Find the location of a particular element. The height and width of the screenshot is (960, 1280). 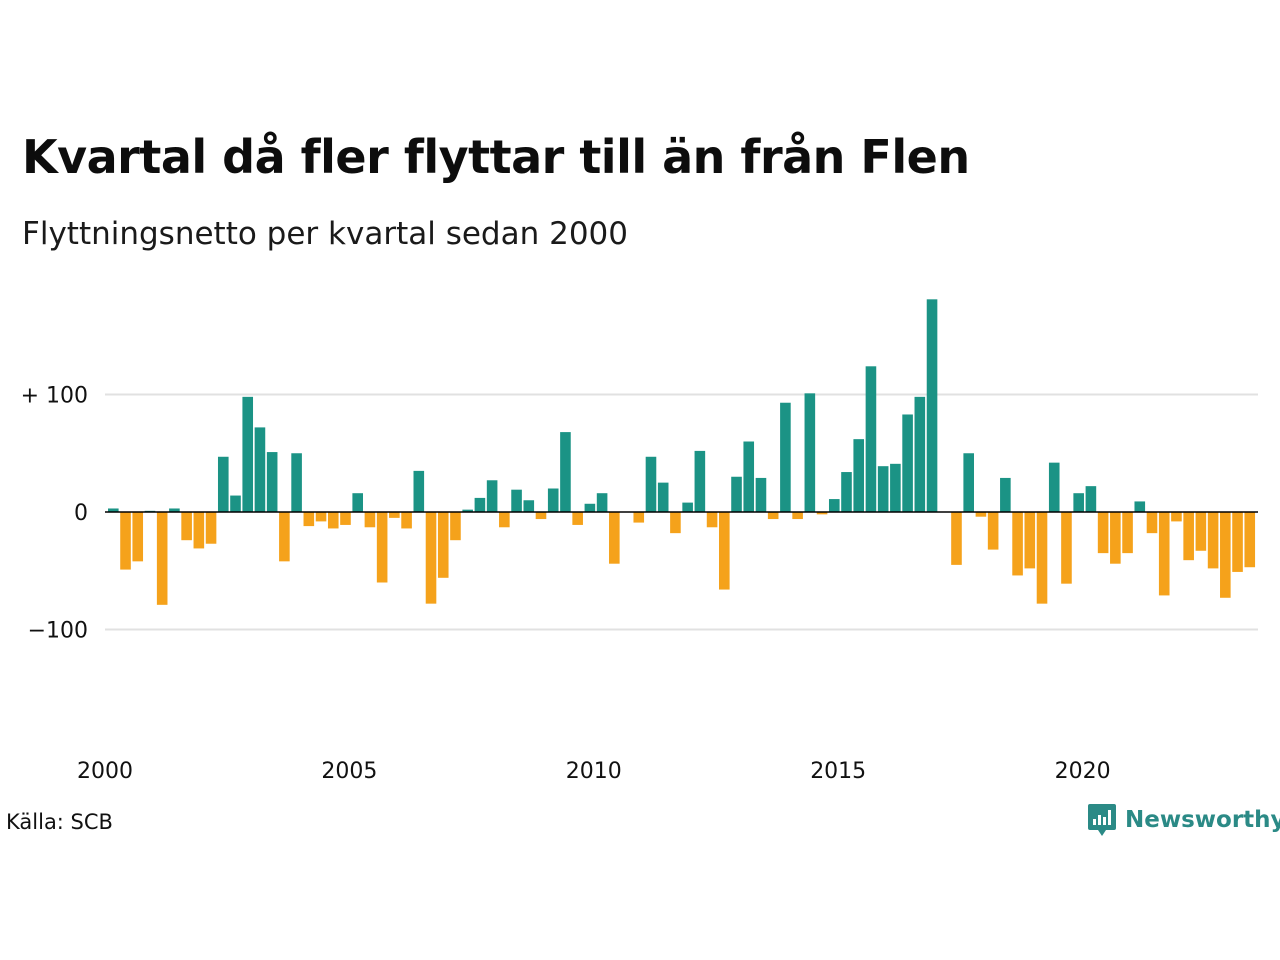

x-tick-label: 2000 is located at coordinates (105, 771).